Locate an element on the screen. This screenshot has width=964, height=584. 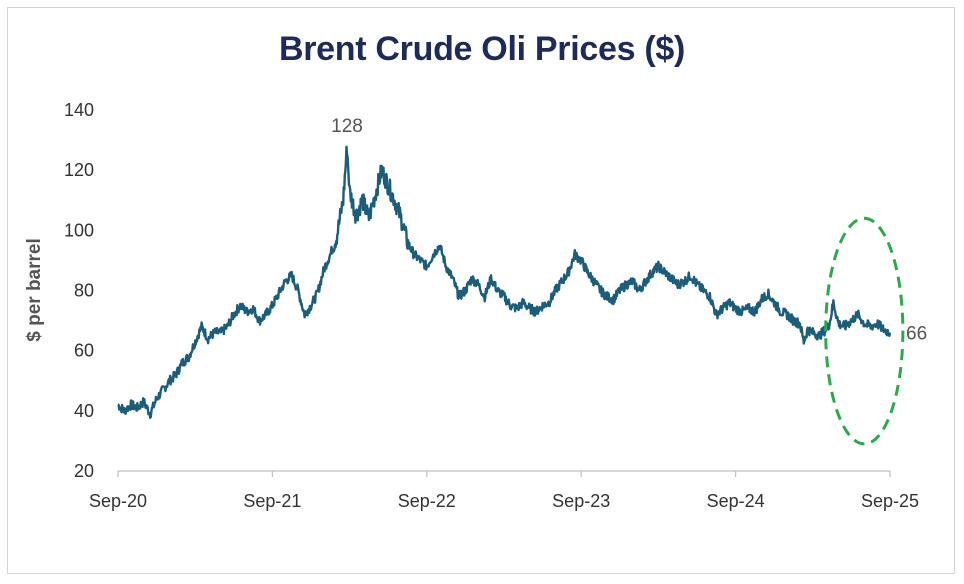
y-tick-label-80: 80 is located at coordinates (84, 291).